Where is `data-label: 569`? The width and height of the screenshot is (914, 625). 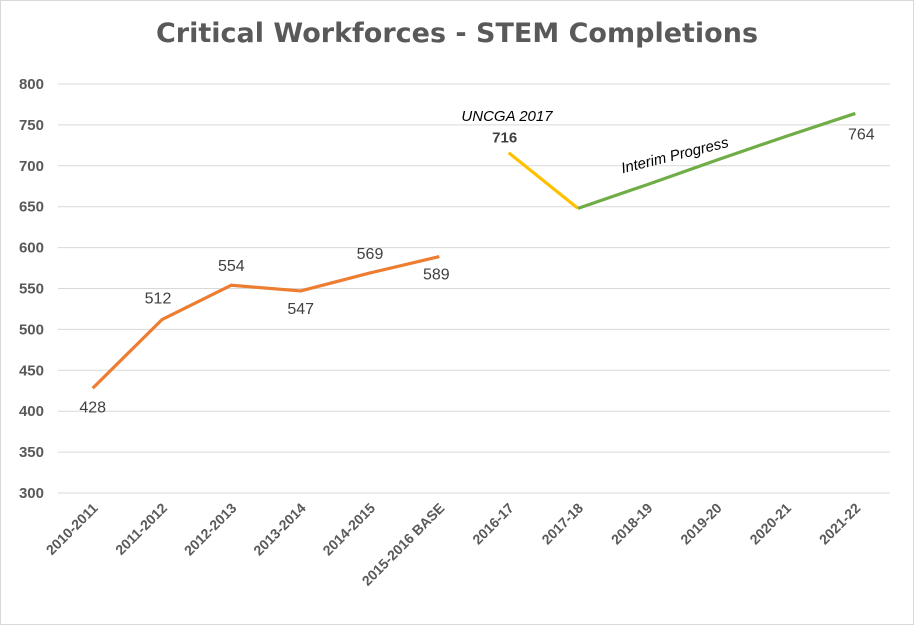
data-label: 569 is located at coordinates (370, 254).